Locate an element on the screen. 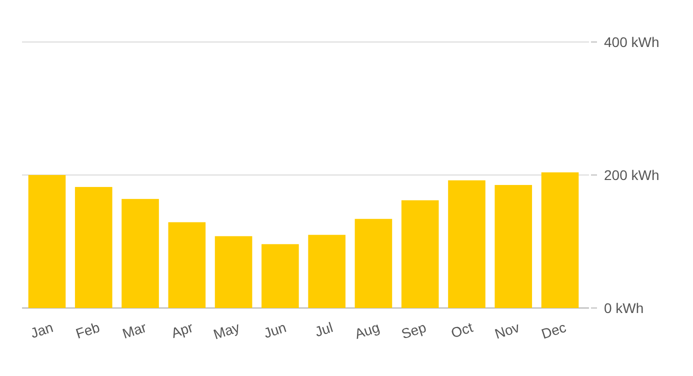 The height and width of the screenshot is (376, 693). x-tick-label: Apr is located at coordinates (182, 329).